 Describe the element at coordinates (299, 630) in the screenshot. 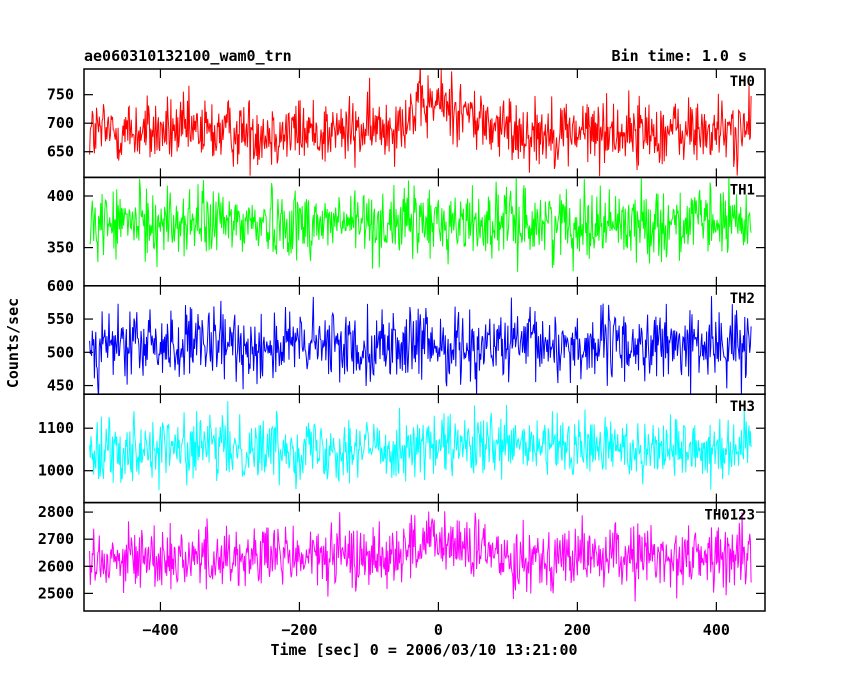

I see `x-tick-label: −200` at that location.